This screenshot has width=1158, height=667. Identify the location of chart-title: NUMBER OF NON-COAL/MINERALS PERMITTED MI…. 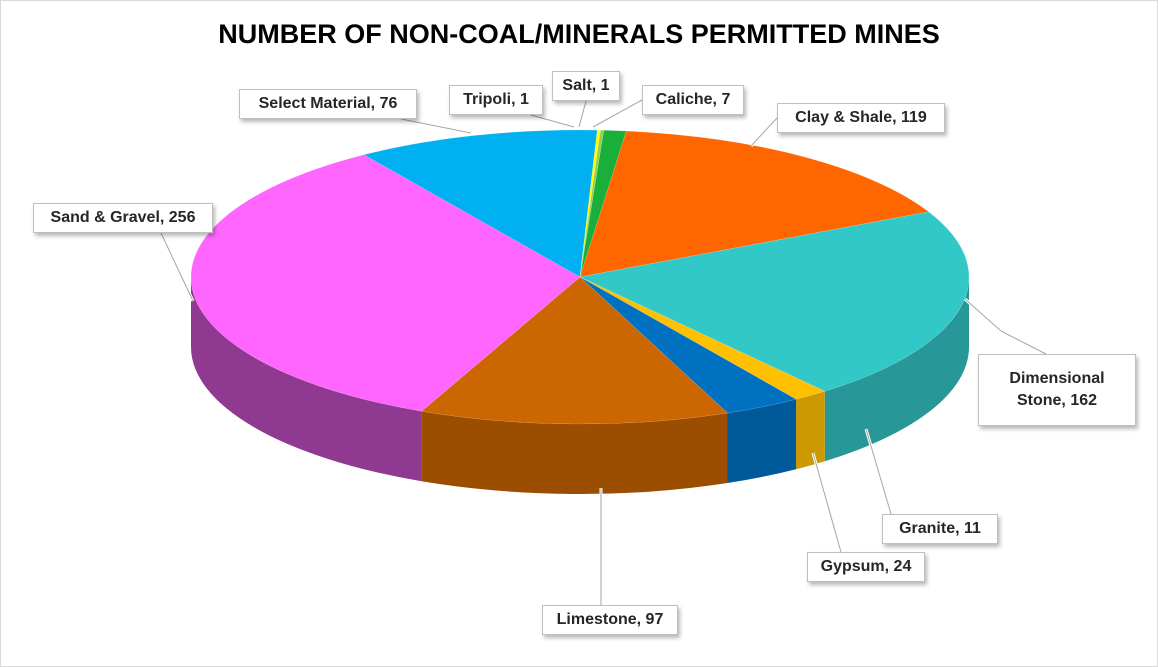
(579, 34).